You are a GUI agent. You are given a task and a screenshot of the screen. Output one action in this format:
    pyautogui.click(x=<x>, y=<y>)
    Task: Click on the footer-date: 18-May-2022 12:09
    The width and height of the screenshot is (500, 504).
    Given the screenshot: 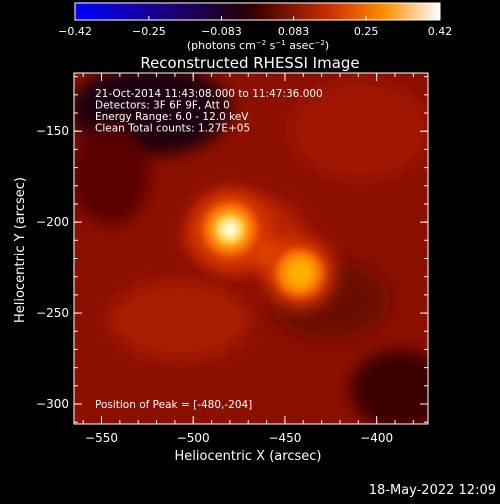 What is the action you would take?
    pyautogui.click(x=432, y=490)
    